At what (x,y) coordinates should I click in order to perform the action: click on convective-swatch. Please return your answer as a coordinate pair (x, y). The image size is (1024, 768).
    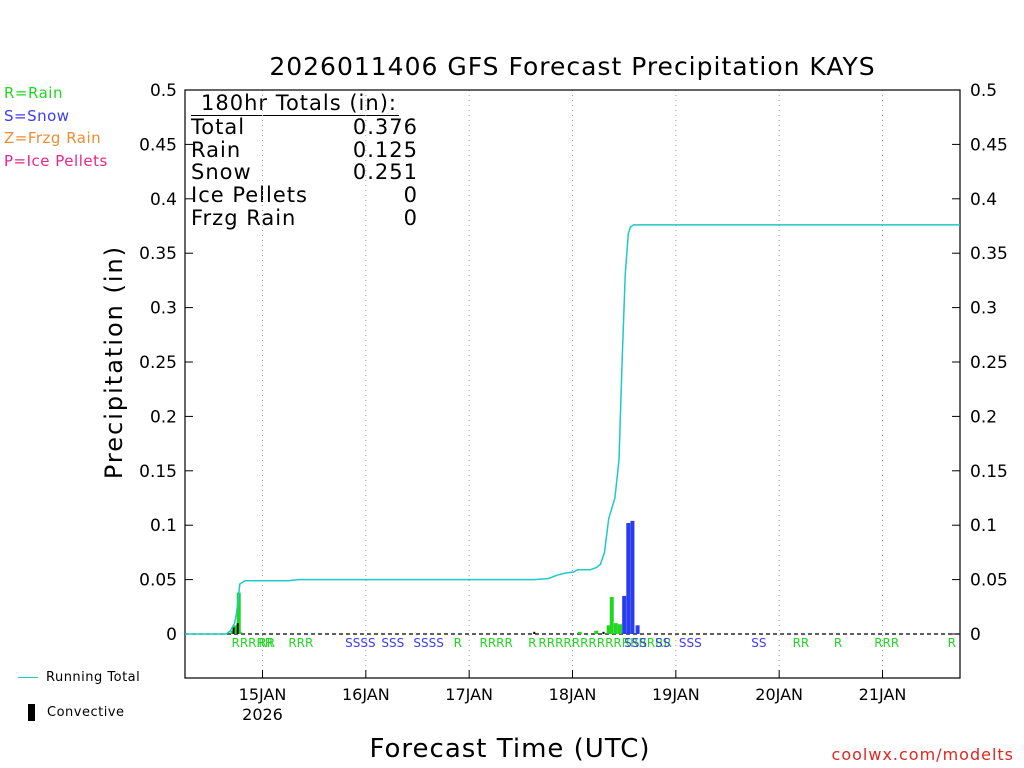
    Looking at the image, I should click on (31, 712).